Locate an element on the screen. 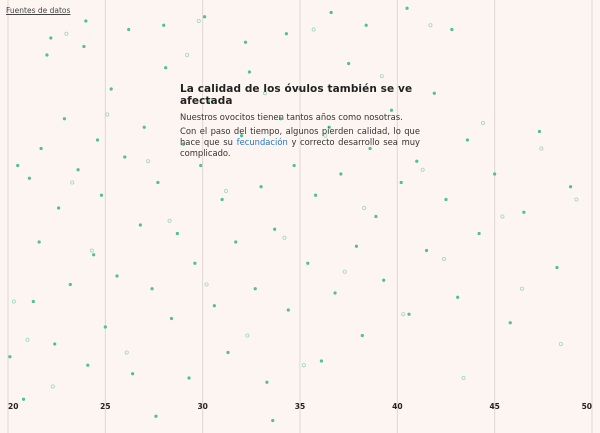 This screenshot has height=433, width=600. x-tick-label-25: 25 is located at coordinates (105, 406).